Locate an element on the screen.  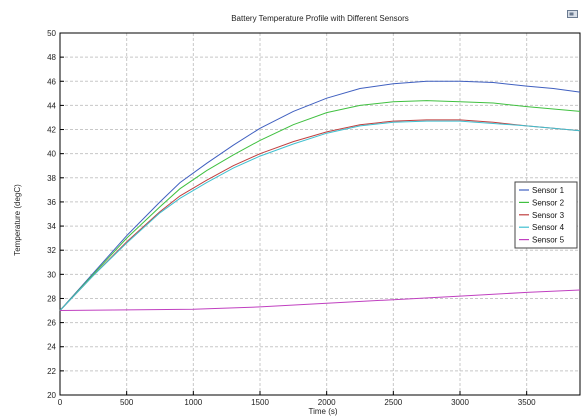
legend-label: Sensor 2 is located at coordinates (548, 202).